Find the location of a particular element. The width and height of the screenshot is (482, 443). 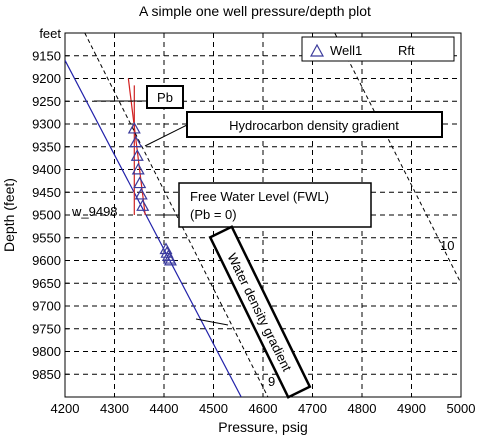

x-tick-label: 4800 is located at coordinates (362, 408).